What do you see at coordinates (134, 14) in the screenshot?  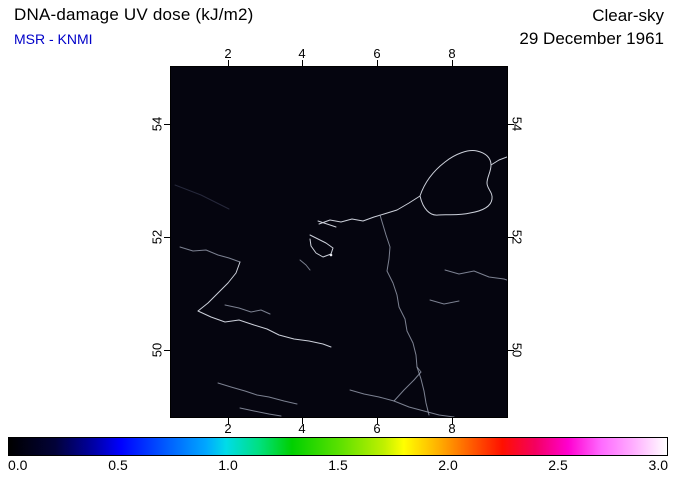 I see `figure-title: DNA-damage UV dose (kJ/m2)` at bounding box center [134, 14].